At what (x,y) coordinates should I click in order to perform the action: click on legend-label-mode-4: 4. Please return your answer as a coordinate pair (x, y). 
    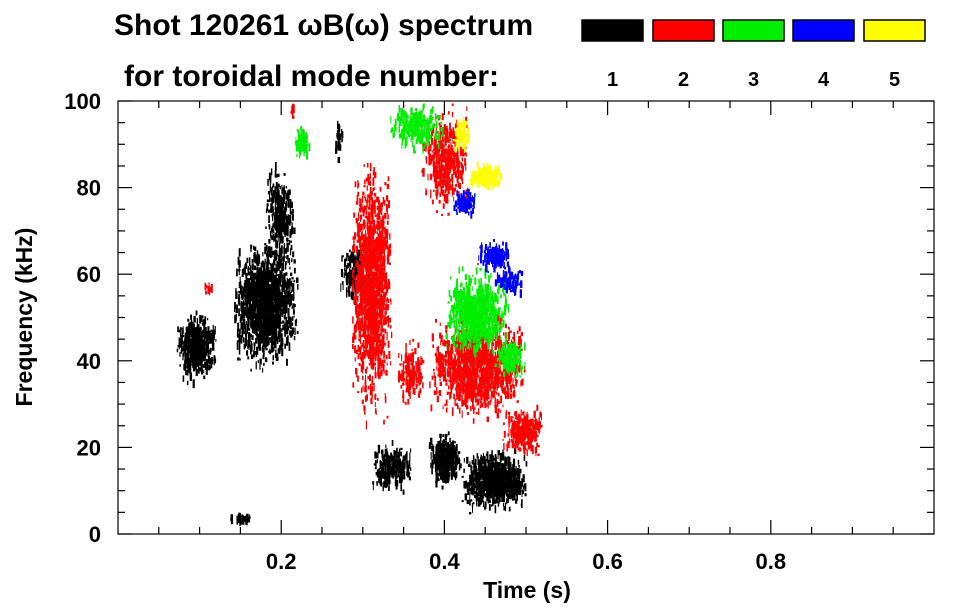
    Looking at the image, I should click on (824, 80).